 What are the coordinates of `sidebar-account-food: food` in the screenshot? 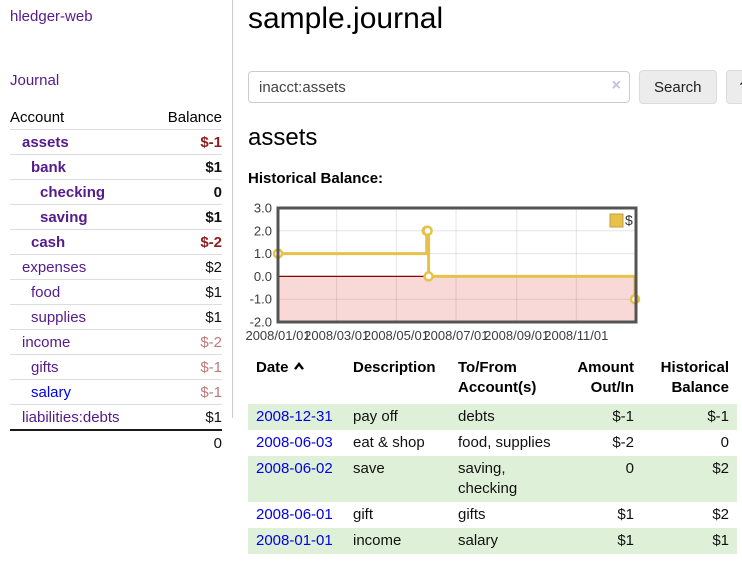 It's located at (46, 292).